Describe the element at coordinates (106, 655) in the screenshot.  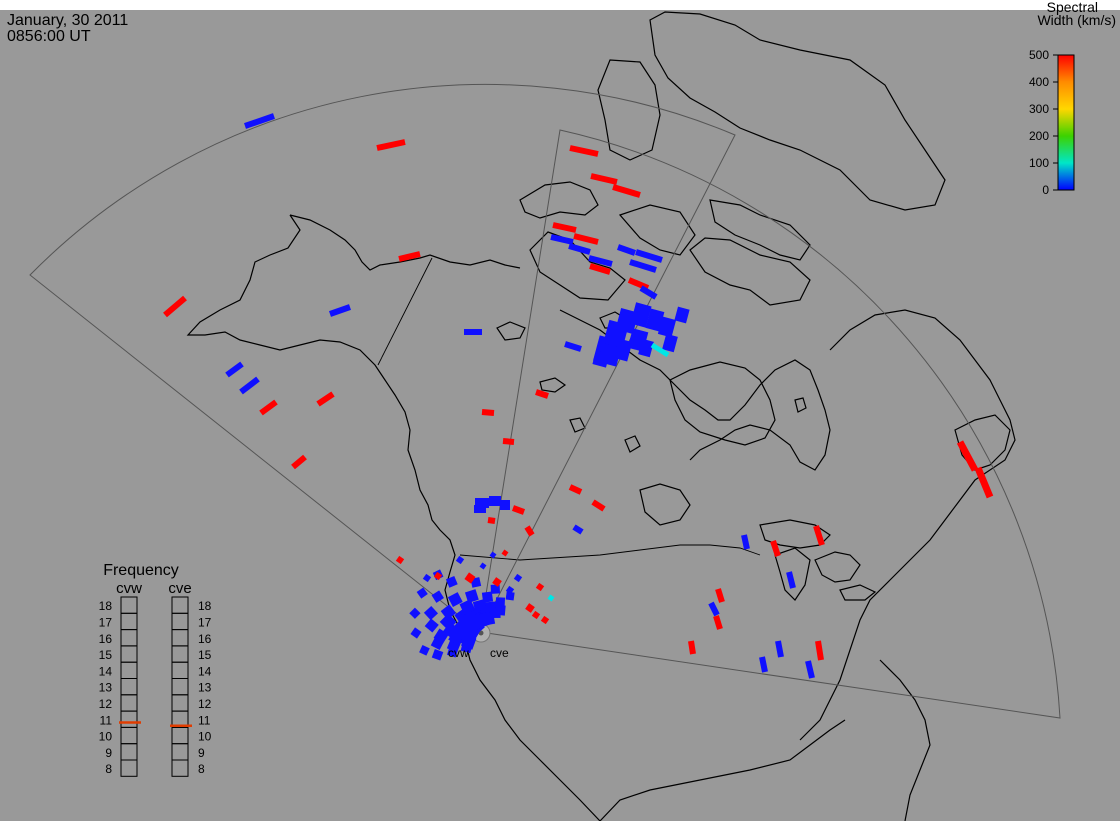
I see `frequency-label-left: 15` at that location.